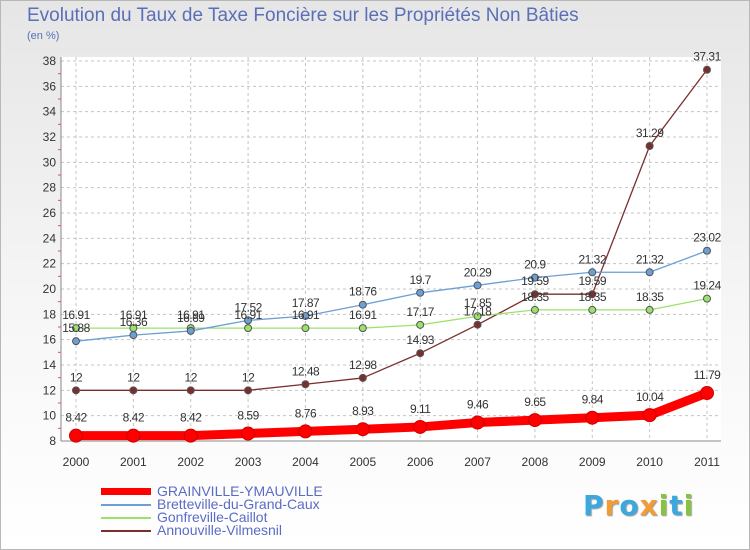  Describe the element at coordinates (50, 340) in the screenshot. I see `y-tick-label: 16` at that location.